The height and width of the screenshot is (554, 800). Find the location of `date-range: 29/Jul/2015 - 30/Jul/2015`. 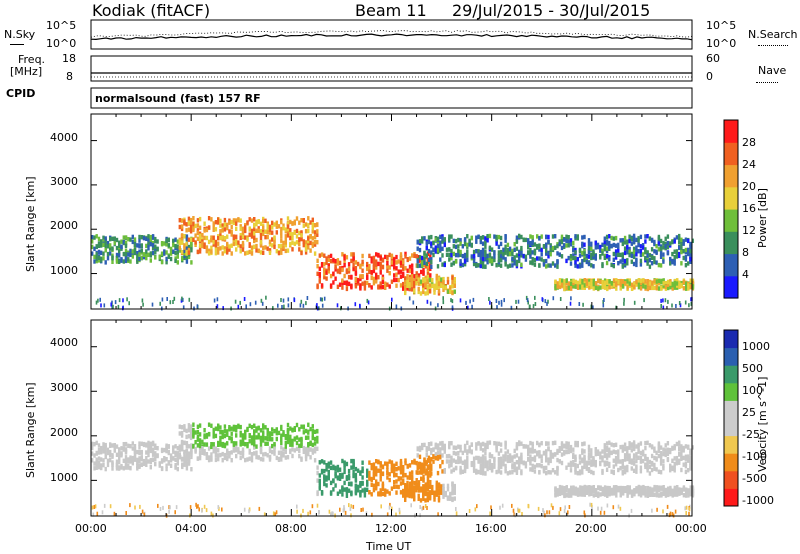

date-range: 29/Jul/2015 - 30/Jul/2015 is located at coordinates (551, 10).